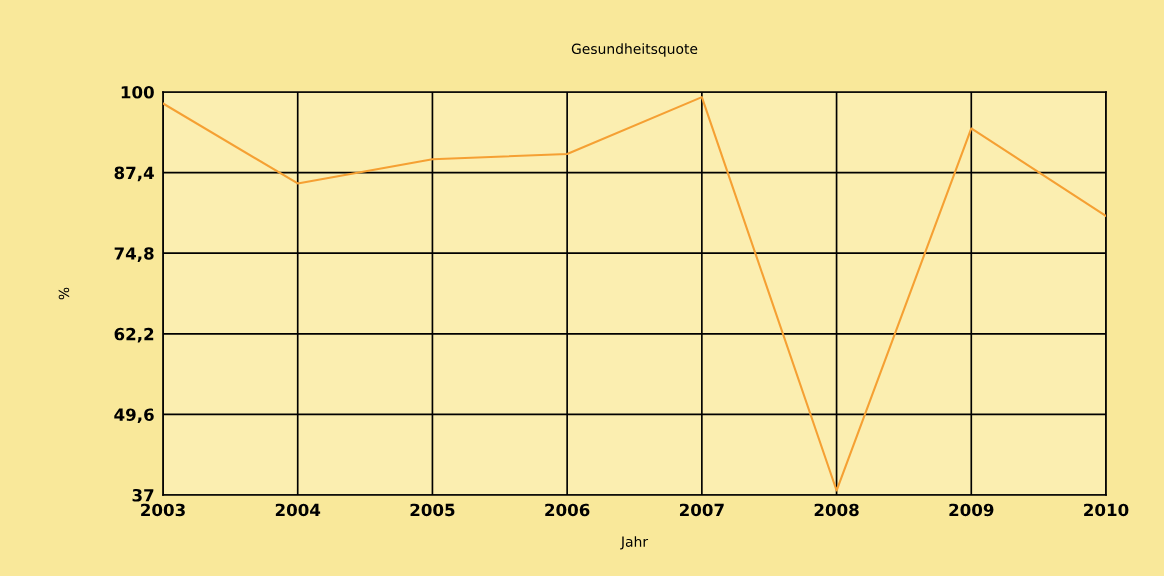 The width and height of the screenshot is (1164, 576). Describe the element at coordinates (134, 416) in the screenshot. I see `y-tick-label: 49,6` at that location.